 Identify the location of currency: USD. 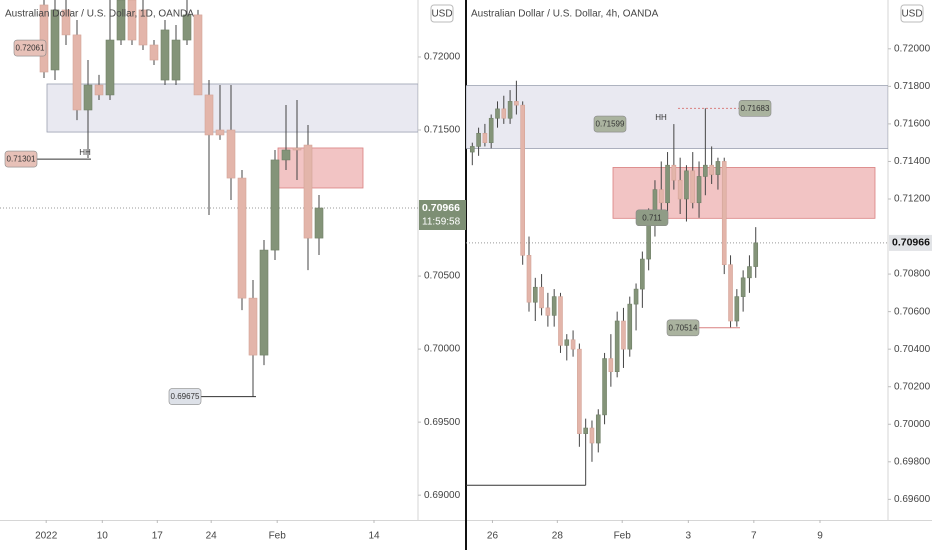
(441, 14).